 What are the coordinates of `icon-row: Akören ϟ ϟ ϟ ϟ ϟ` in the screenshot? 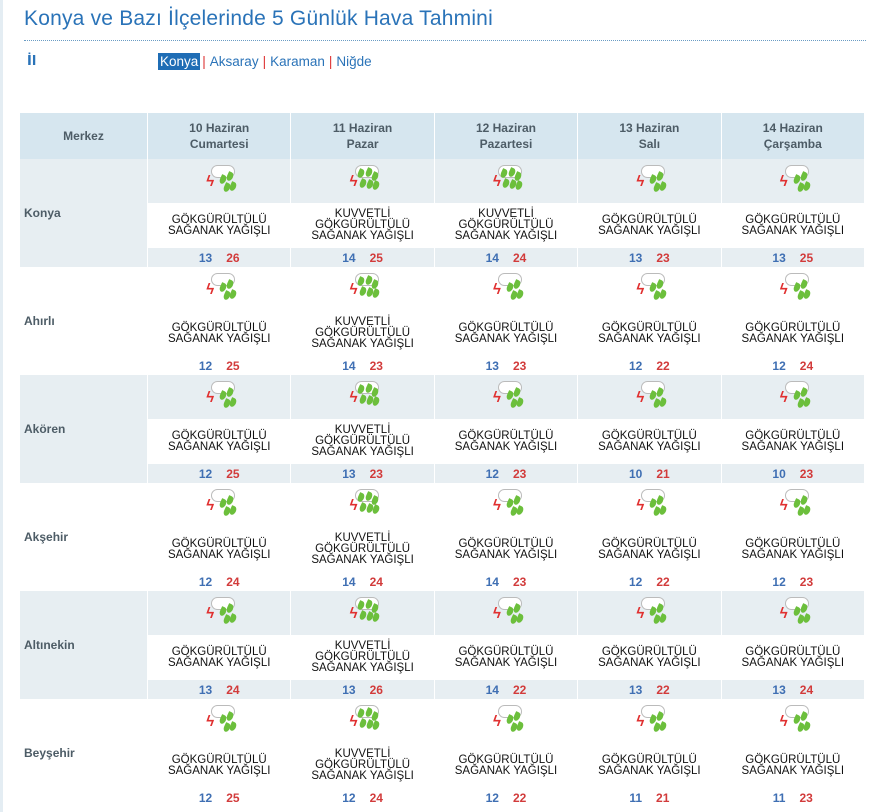 It's located at (443, 429).